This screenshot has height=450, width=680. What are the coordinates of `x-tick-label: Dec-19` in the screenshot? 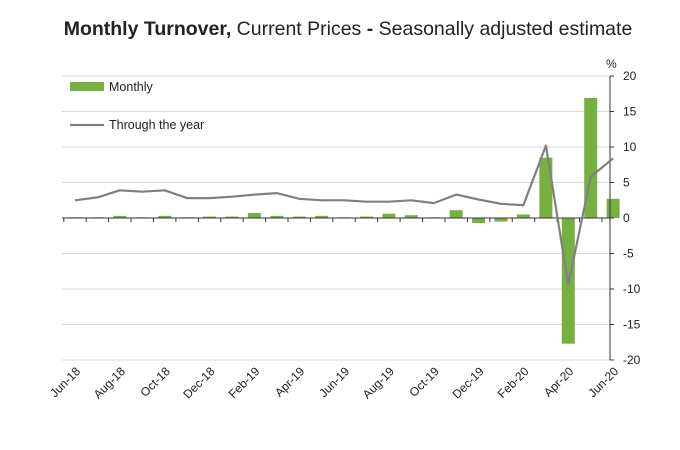 It's located at (467, 382).